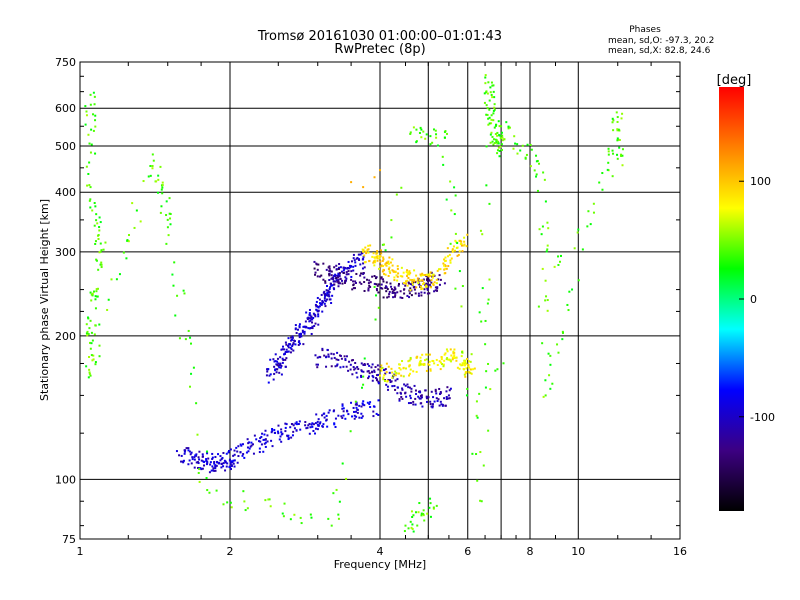  I want to click on phase-stats-o: mean, sd,O: -97.3, 20.2, so click(661, 41).